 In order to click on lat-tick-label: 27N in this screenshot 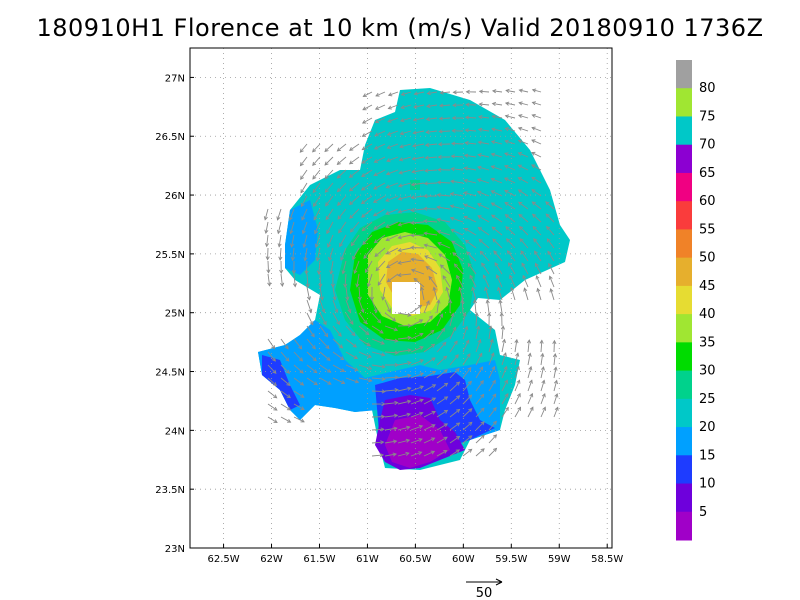, I will do `click(175, 78)`.